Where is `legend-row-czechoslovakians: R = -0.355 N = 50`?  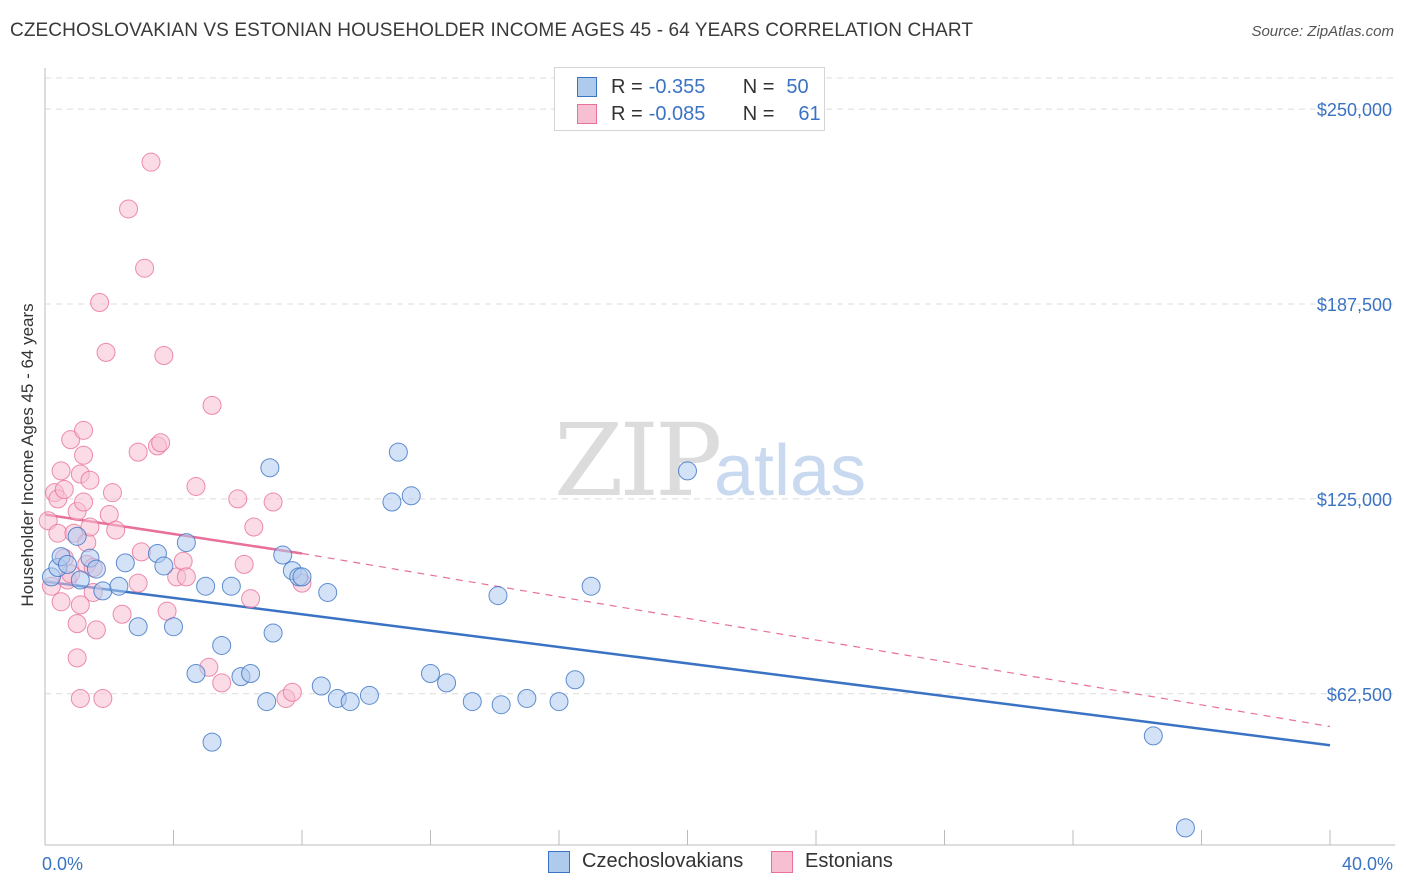 legend-row-czechoslovakians: R = -0.355 N = 50 is located at coordinates (693, 87).